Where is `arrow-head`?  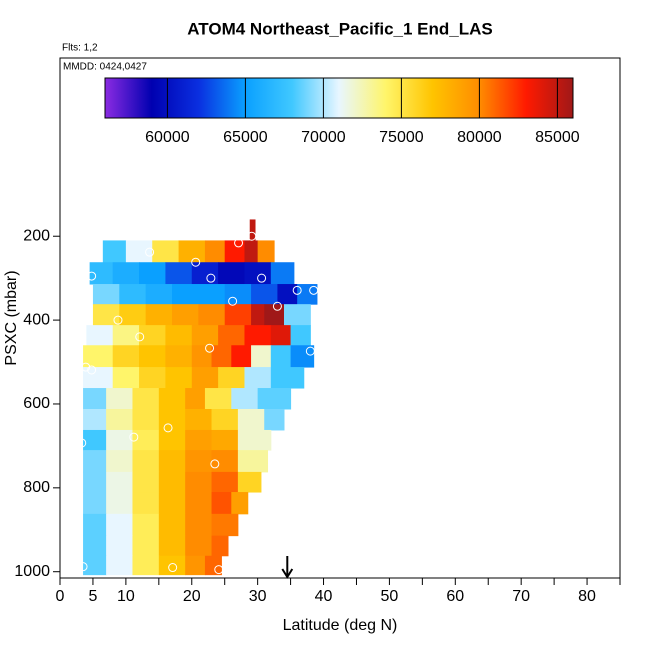
arrow-head is located at coordinates (287, 573).